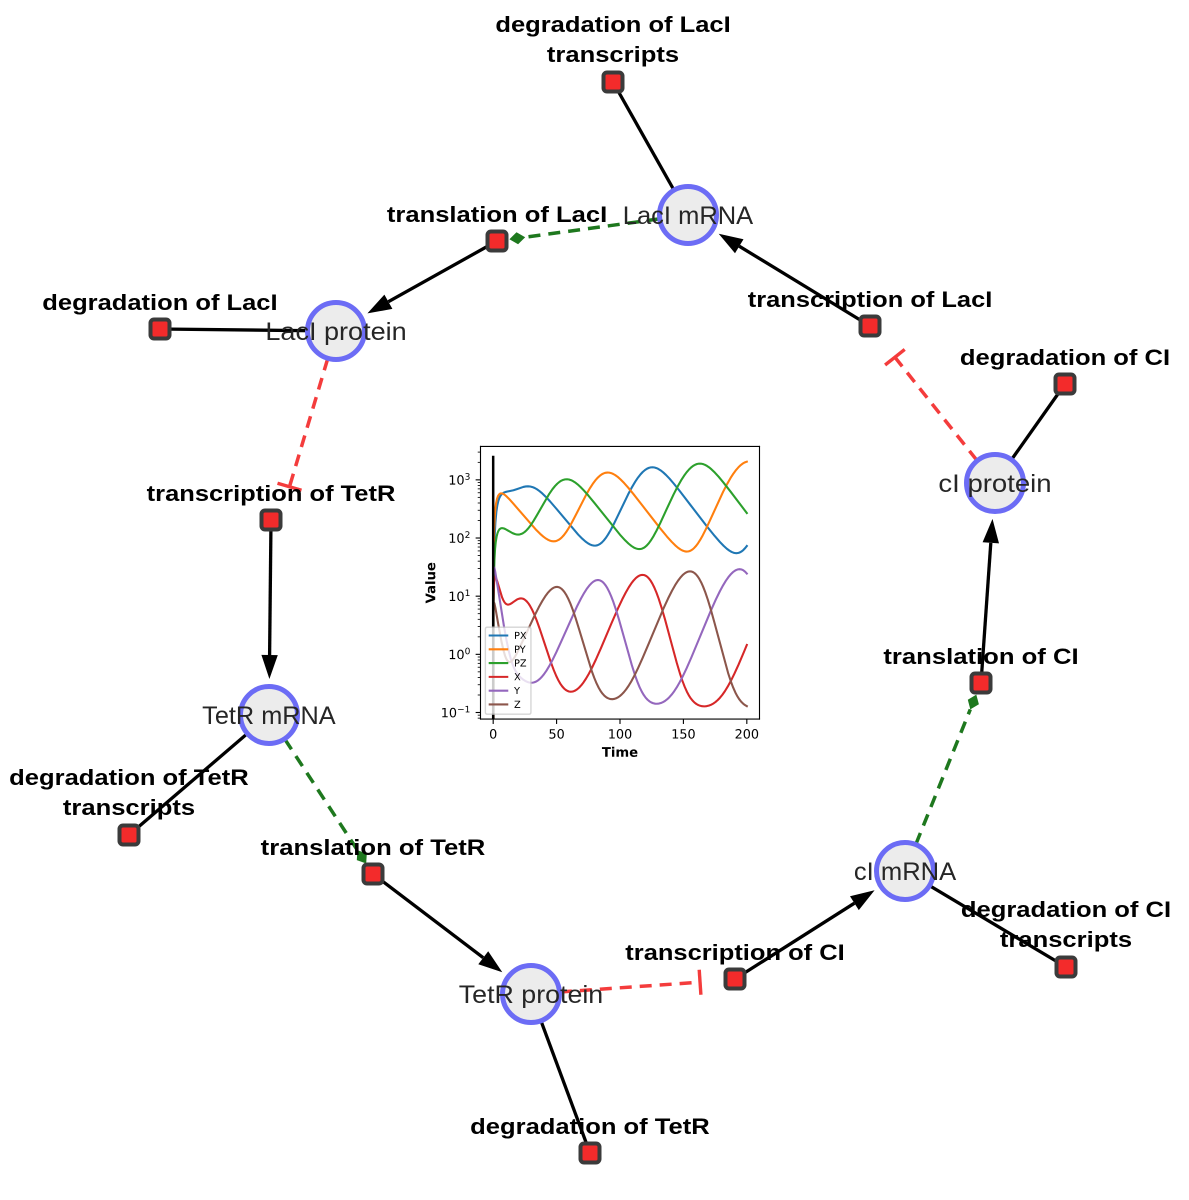 This screenshot has height=1200, width=1189. What do you see at coordinates (497, 214) in the screenshot?
I see `svg-text: translation of LacI` at bounding box center [497, 214].